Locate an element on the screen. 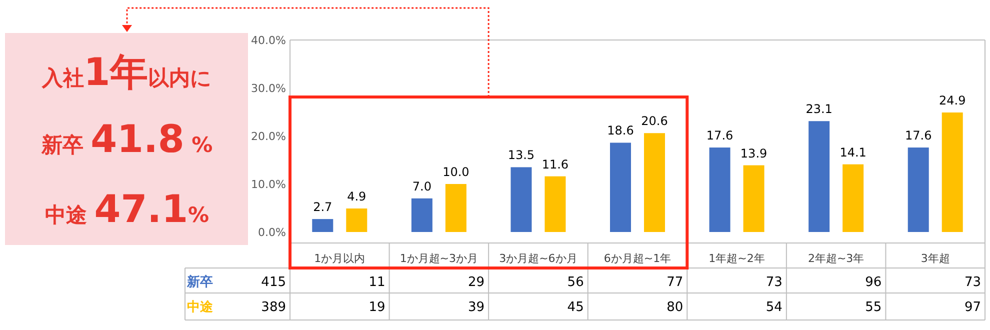 The image size is (990, 330). data-label: 24.9 is located at coordinates (952, 100).